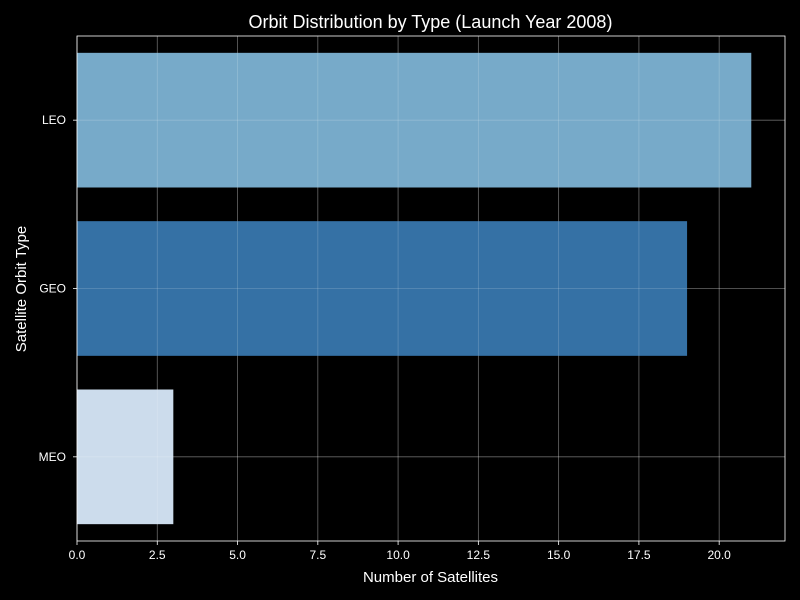  I want to click on y-axis-ticks: LEO GEO MEO, so click(58, 288).